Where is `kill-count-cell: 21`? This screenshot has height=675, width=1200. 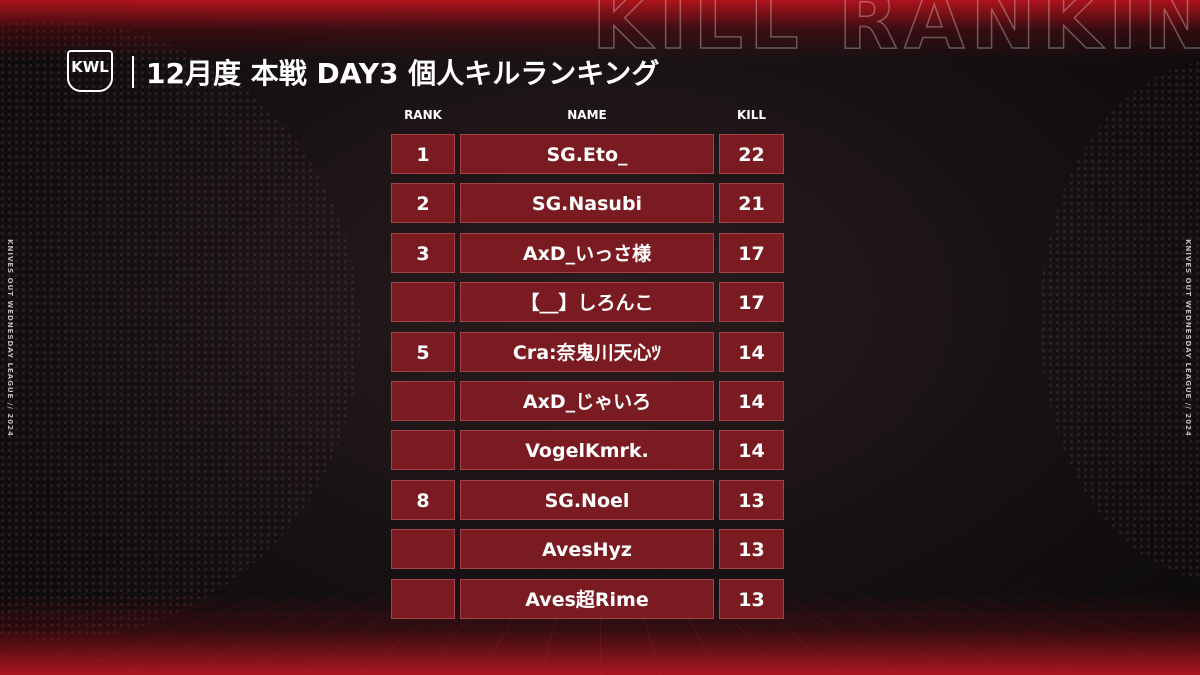
kill-count-cell: 21 is located at coordinates (751, 203).